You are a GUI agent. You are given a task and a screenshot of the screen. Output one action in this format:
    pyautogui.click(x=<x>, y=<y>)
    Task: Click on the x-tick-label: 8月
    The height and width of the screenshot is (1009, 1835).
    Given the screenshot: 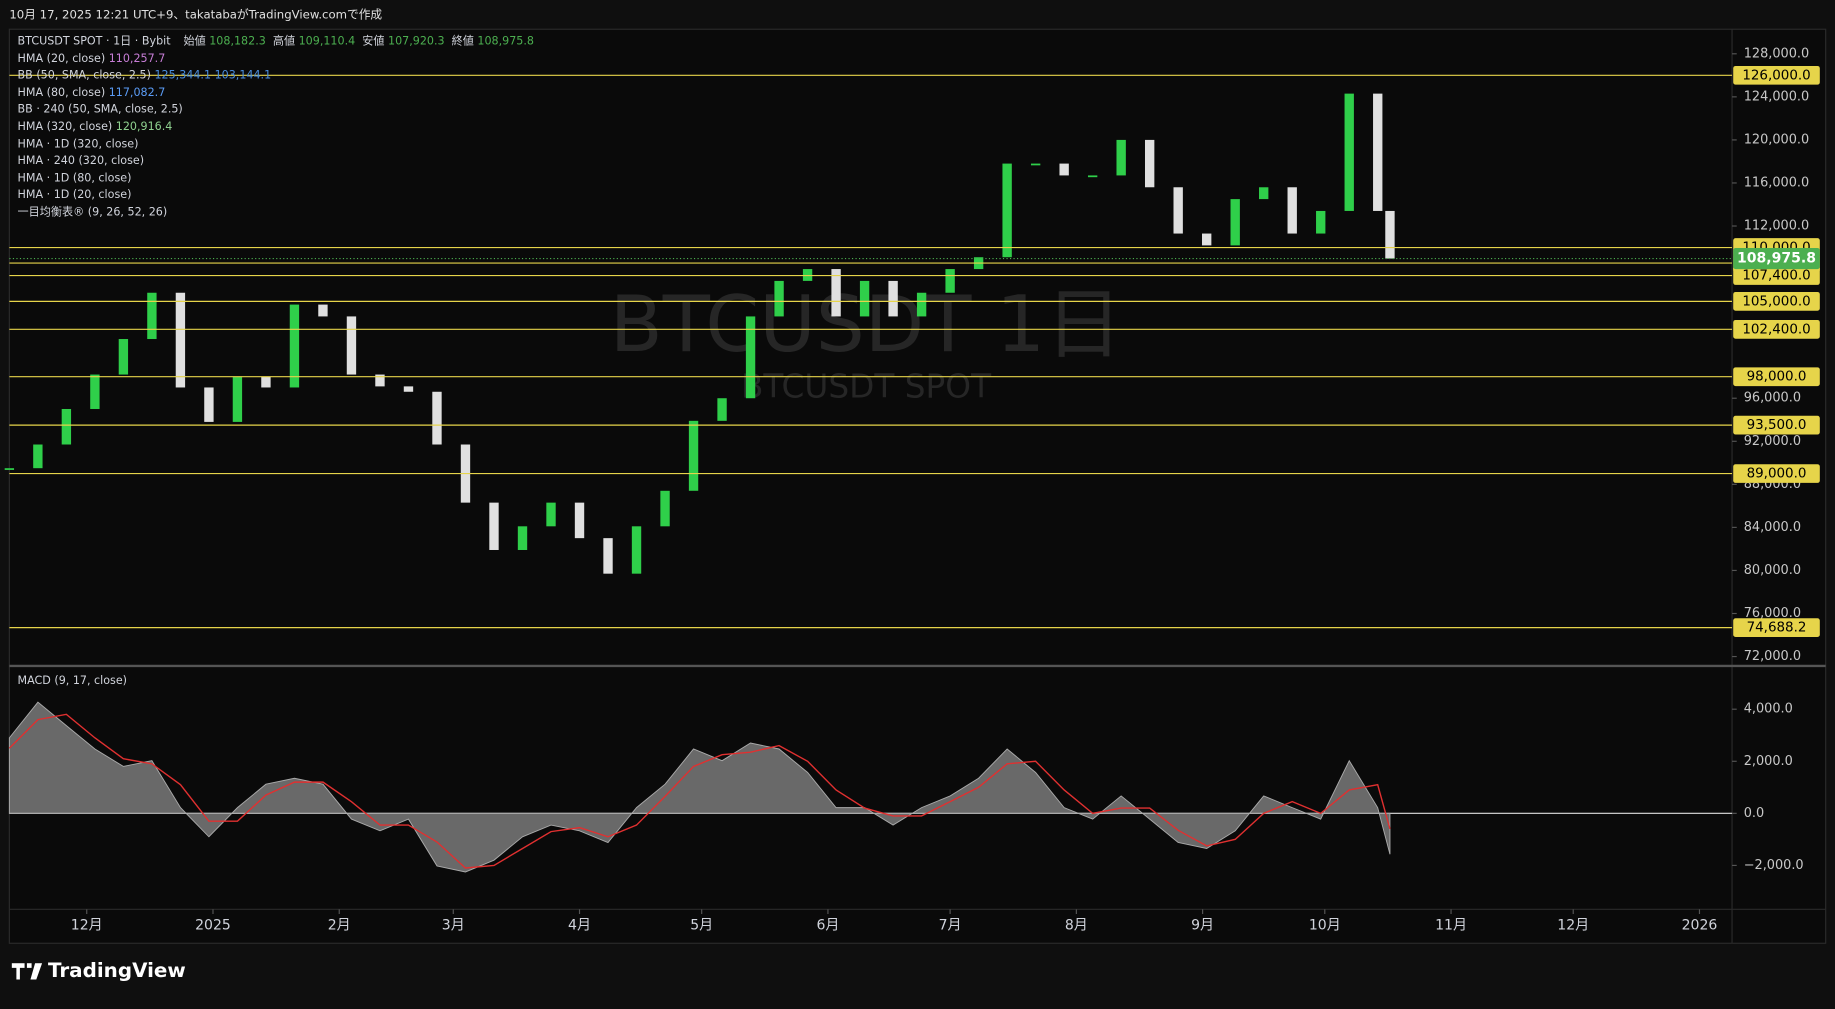 What is the action you would take?
    pyautogui.click(x=1076, y=926)
    